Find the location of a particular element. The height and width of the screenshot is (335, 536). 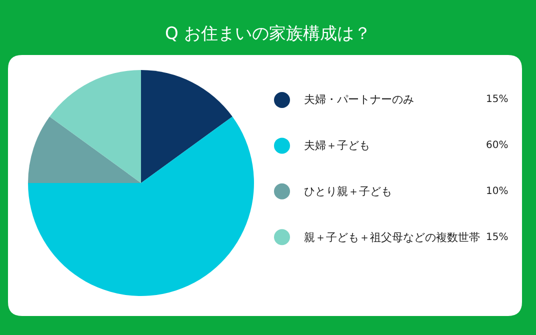

legend-label: 夫婦＋子ども is located at coordinates (337, 145).